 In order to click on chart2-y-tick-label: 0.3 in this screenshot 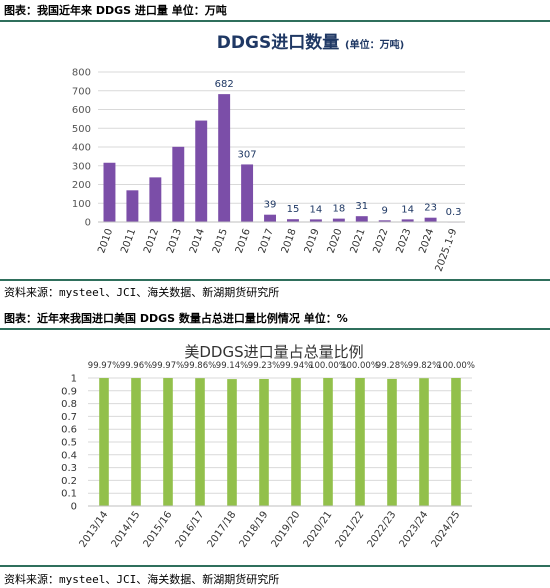, I will do `click(69, 468)`.